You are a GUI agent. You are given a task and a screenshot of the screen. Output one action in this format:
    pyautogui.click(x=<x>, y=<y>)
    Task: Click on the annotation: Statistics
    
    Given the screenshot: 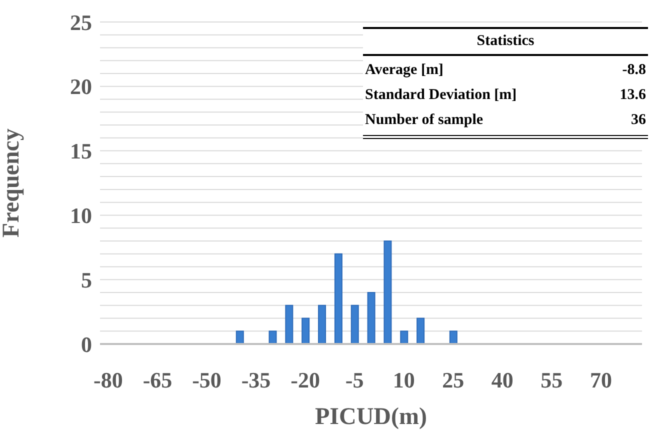 What is the action you would take?
    pyautogui.click(x=505, y=42)
    